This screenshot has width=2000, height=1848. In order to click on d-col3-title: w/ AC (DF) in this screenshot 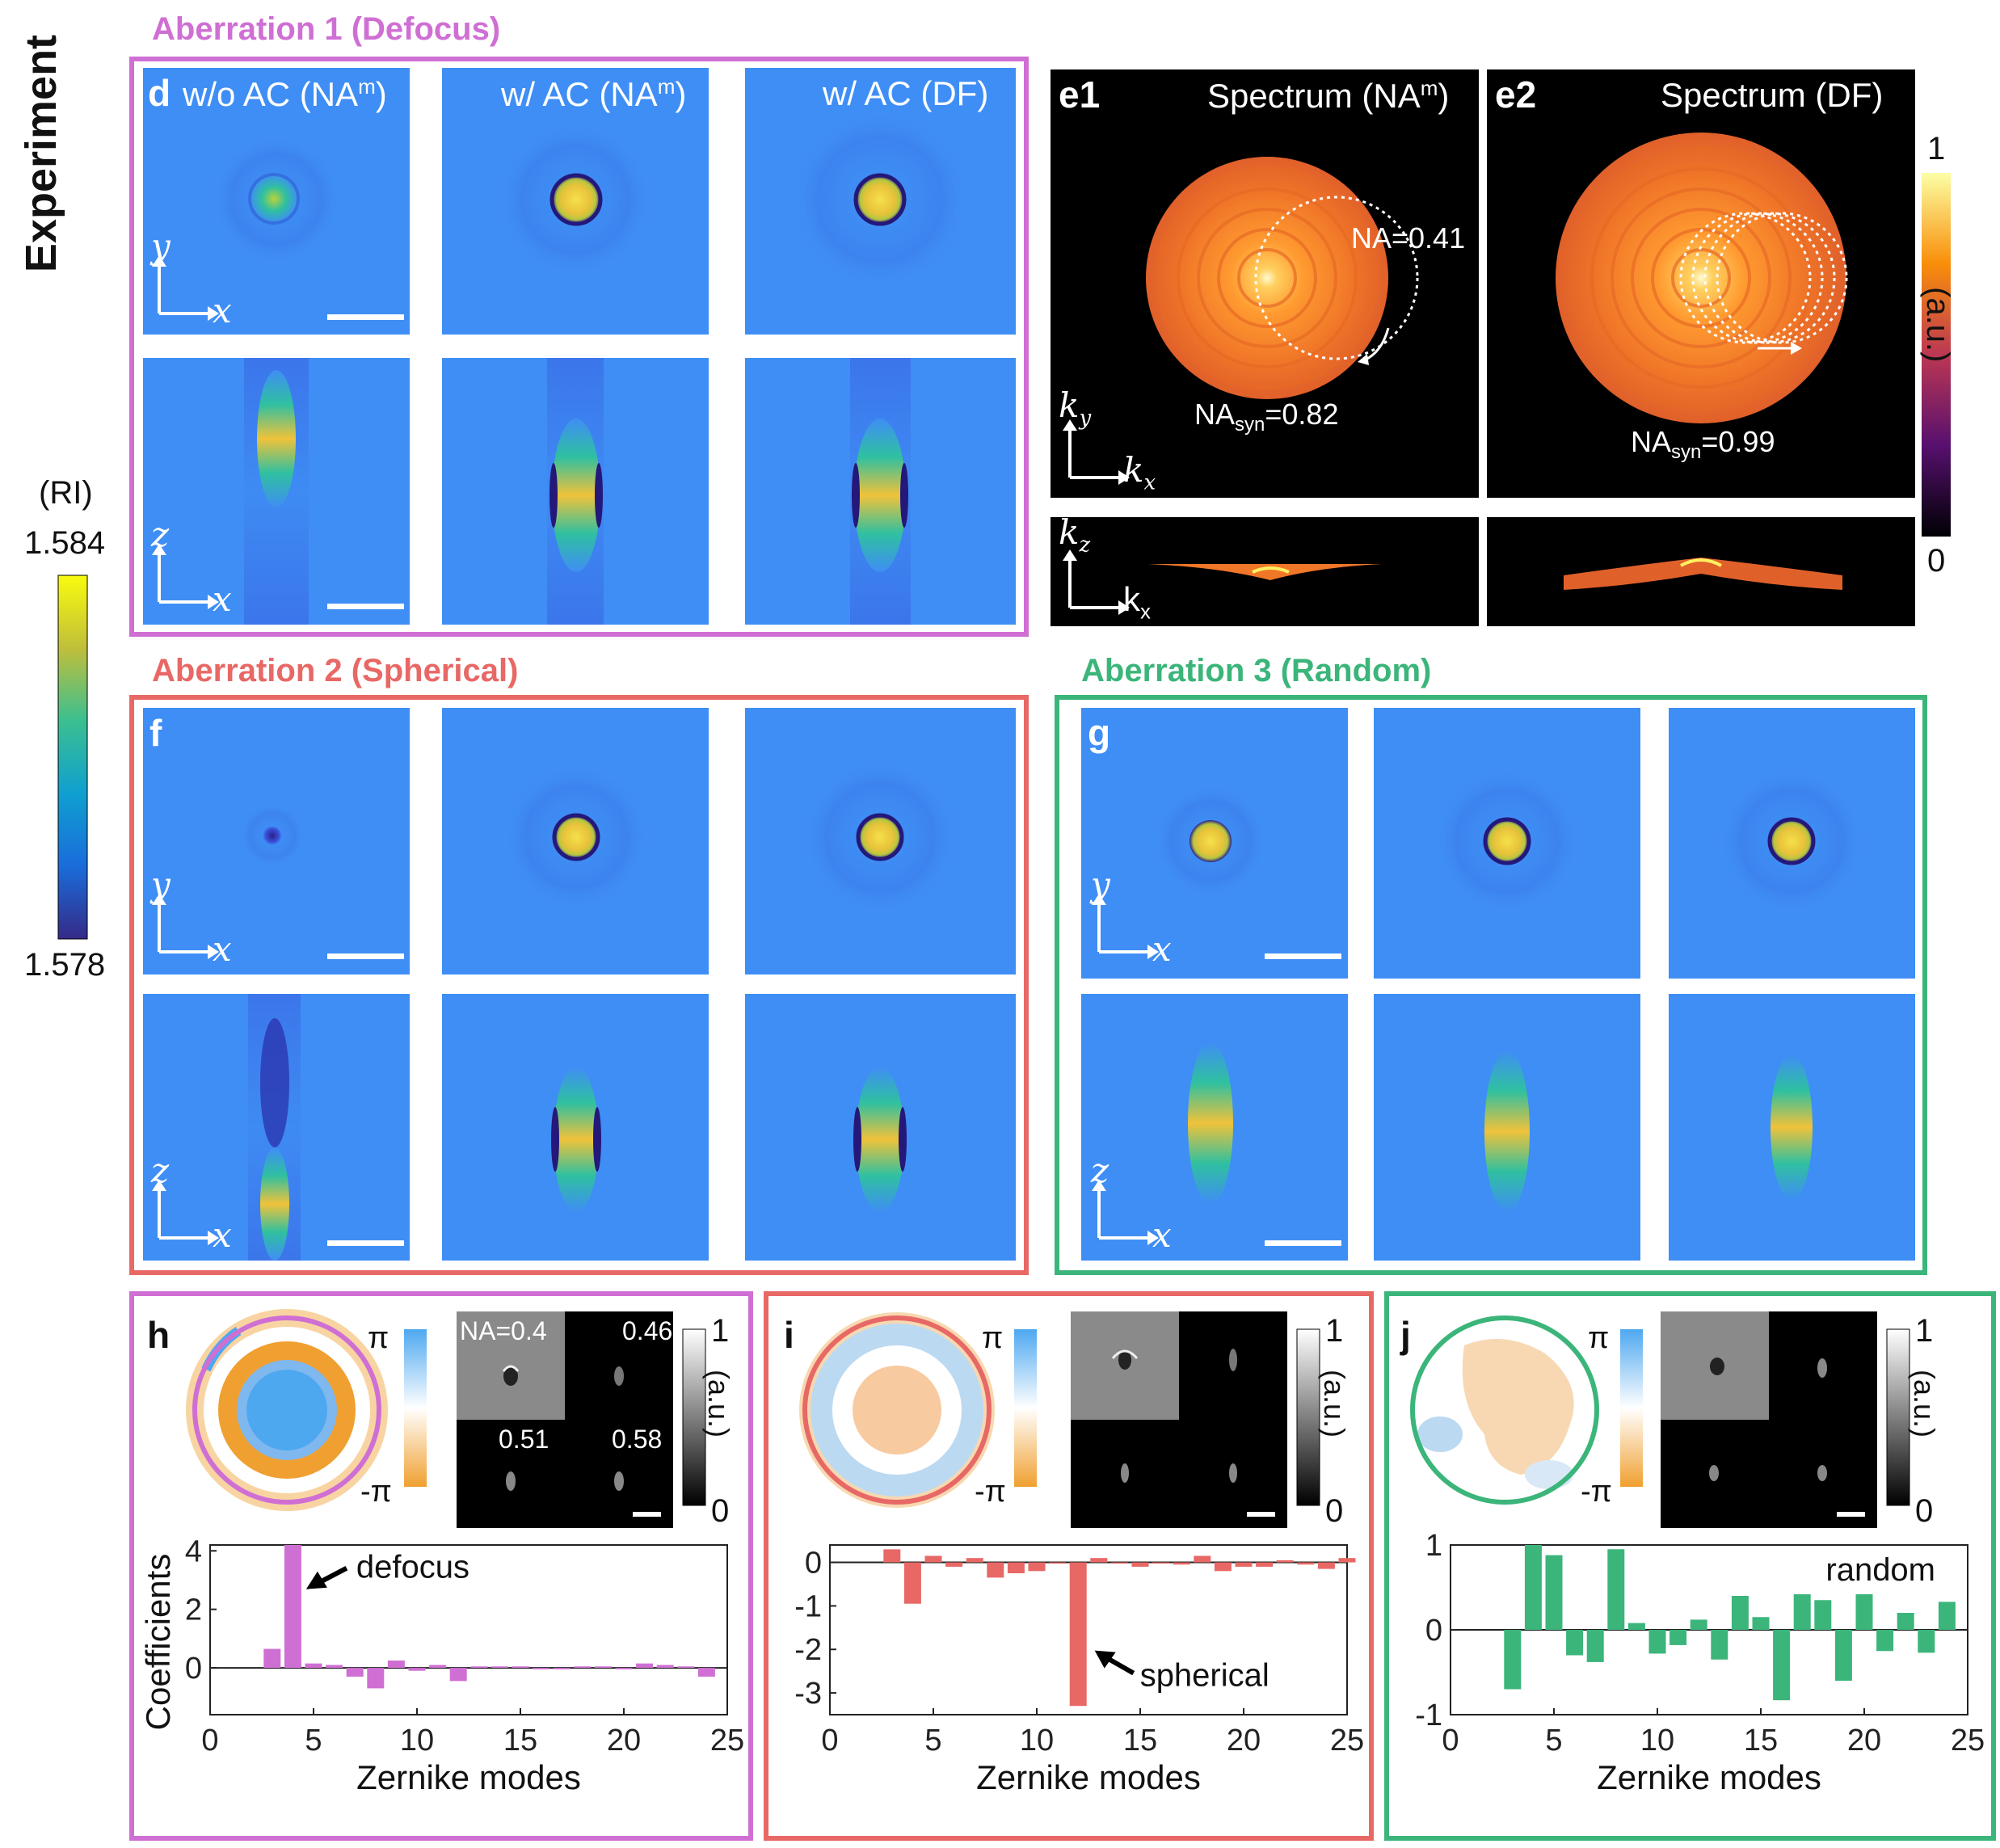, I will do `click(906, 93)`.